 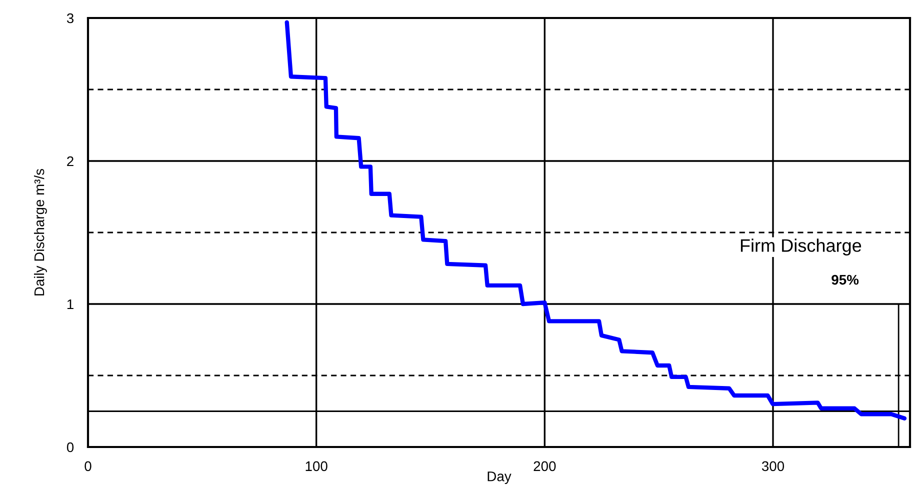 I want to click on x-tick-label: 100, so click(x=317, y=466).